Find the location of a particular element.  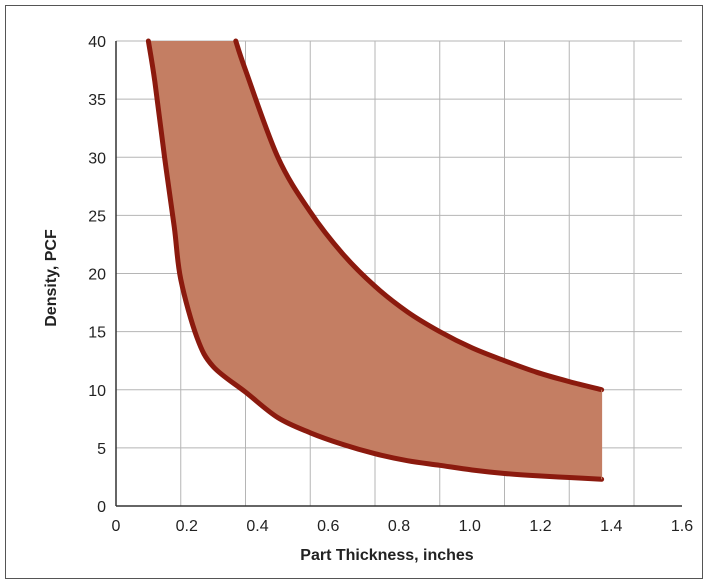

x-tick-label: 1.2 is located at coordinates (540, 526).